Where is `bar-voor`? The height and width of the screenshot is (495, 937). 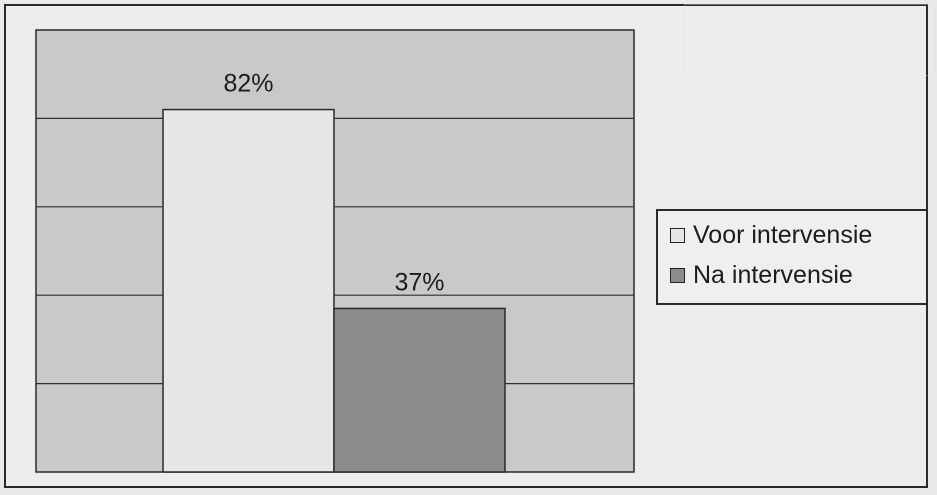 bar-voor is located at coordinates (248, 290).